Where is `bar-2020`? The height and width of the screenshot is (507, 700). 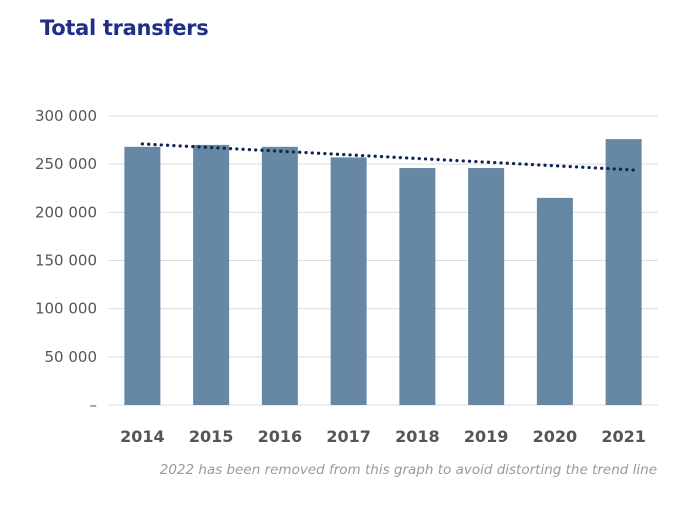 bar-2020 is located at coordinates (554, 301).